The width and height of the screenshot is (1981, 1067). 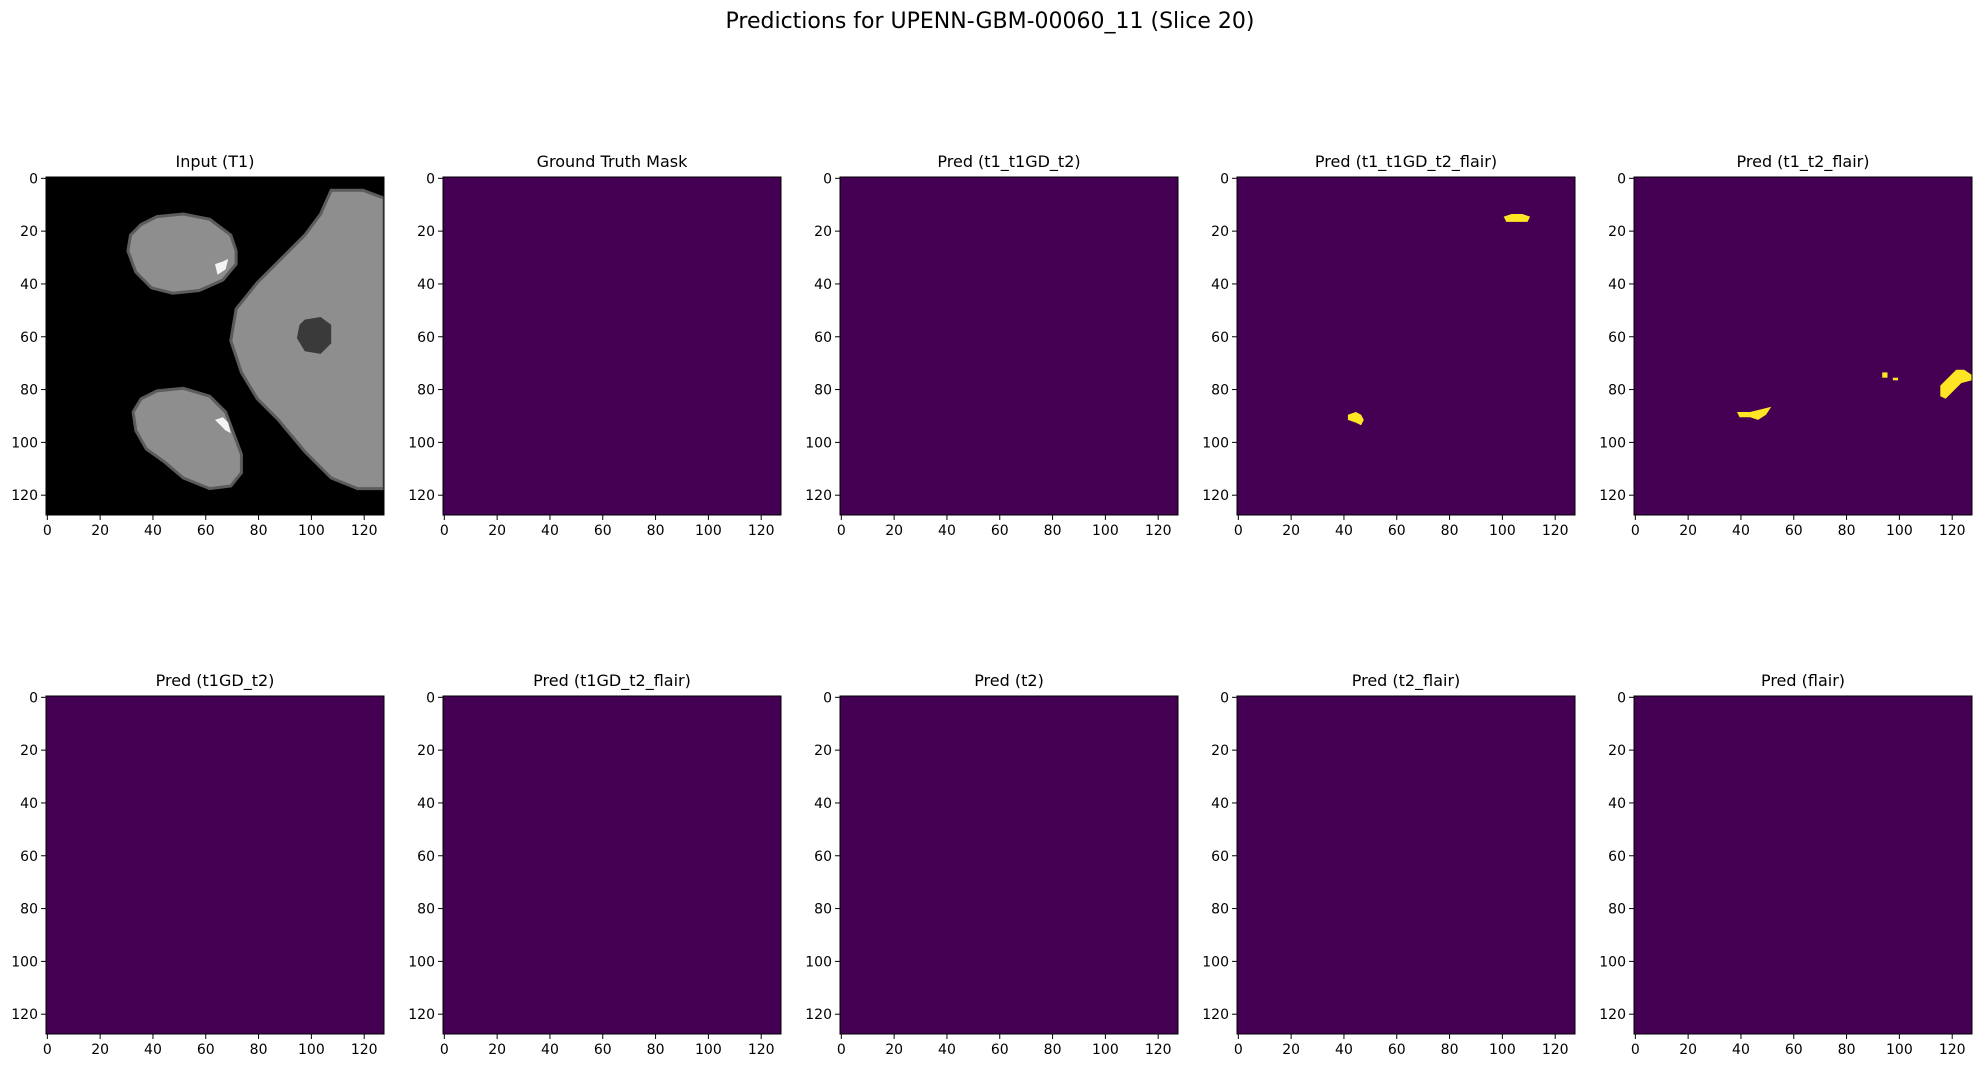 What do you see at coordinates (613, 161) in the screenshot?
I see `panel-title: Ground Truth Mask` at bounding box center [613, 161].